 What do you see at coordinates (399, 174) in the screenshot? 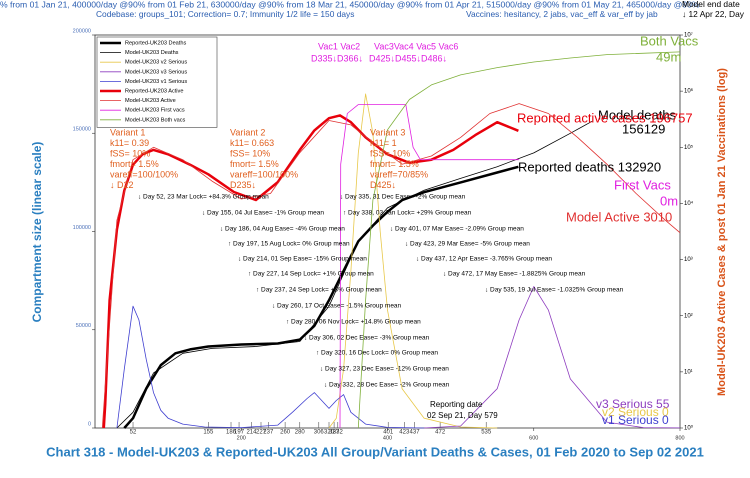
I see `variant-note: vareff=70/85%` at bounding box center [399, 174].